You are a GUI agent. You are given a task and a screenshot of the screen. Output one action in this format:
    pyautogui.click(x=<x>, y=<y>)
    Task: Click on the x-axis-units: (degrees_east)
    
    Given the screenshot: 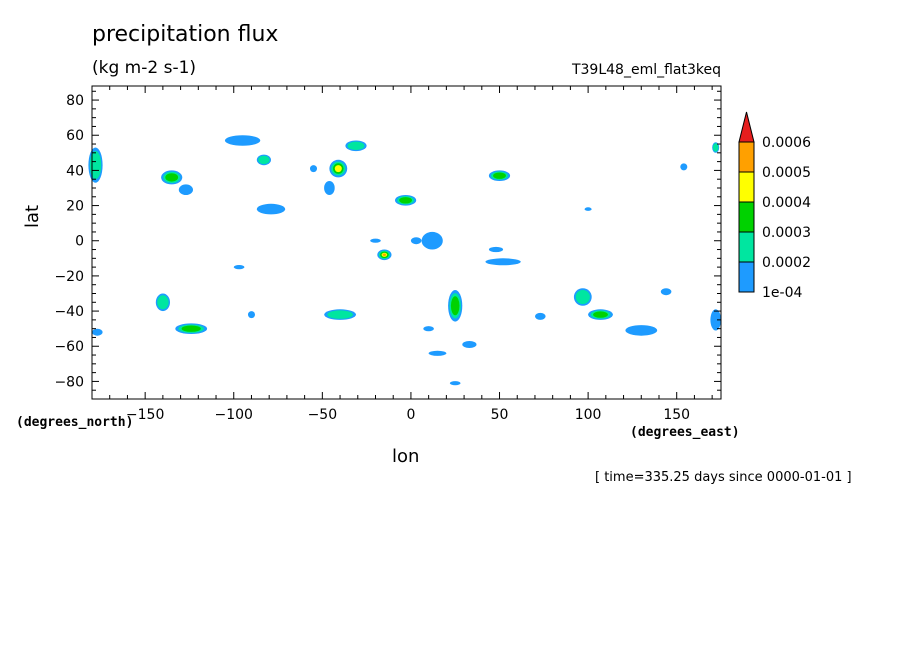 What is the action you would take?
    pyautogui.click(x=685, y=432)
    